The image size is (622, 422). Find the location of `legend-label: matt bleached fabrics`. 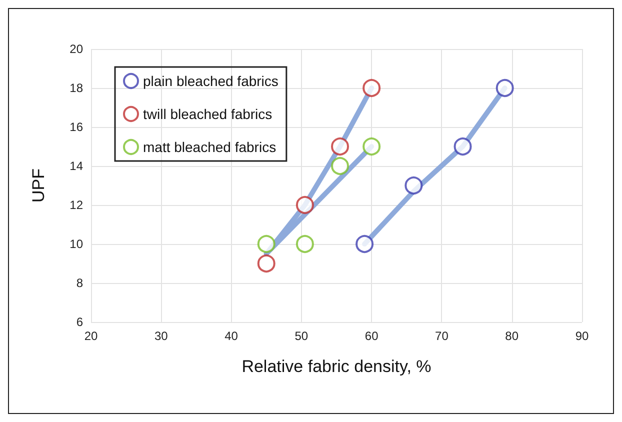

legend-label: matt bleached fabrics is located at coordinates (209, 147).